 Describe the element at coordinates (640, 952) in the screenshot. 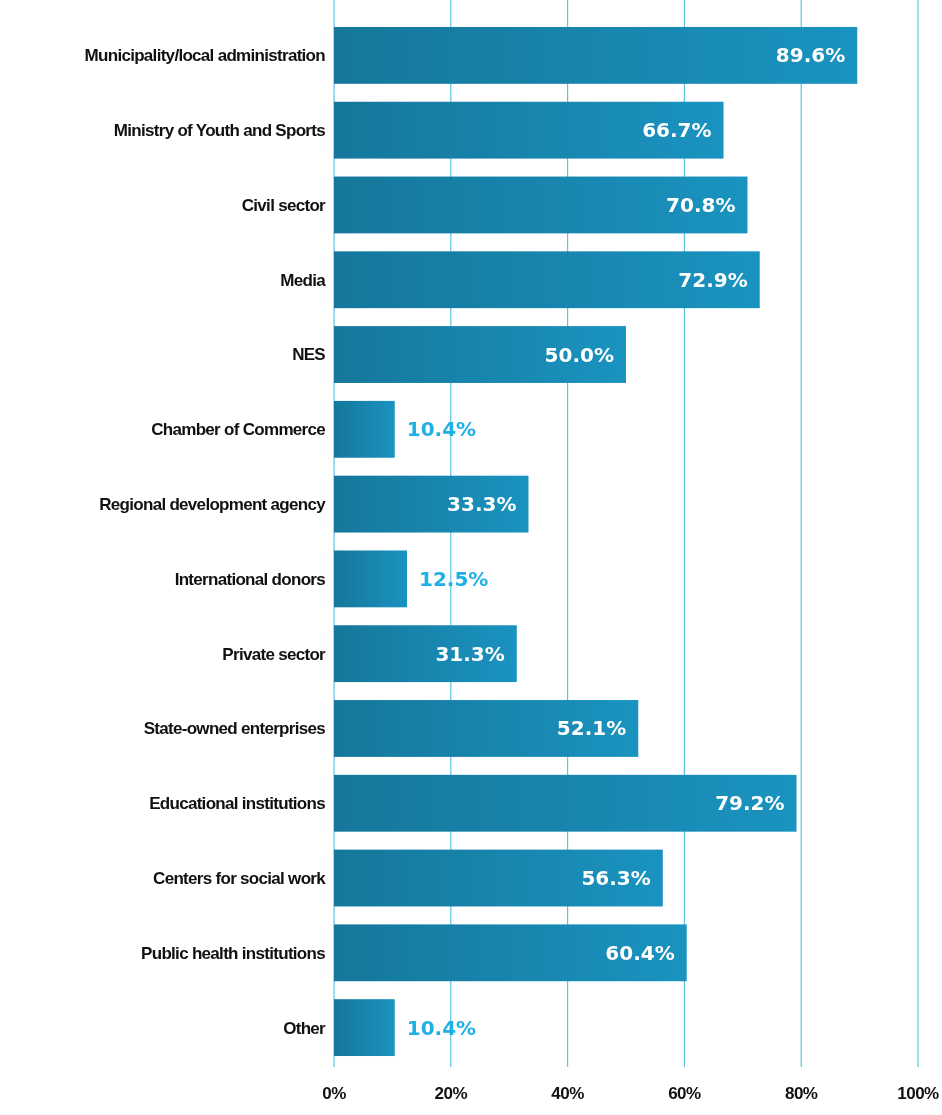

I see `data-label: 60.4%` at that location.